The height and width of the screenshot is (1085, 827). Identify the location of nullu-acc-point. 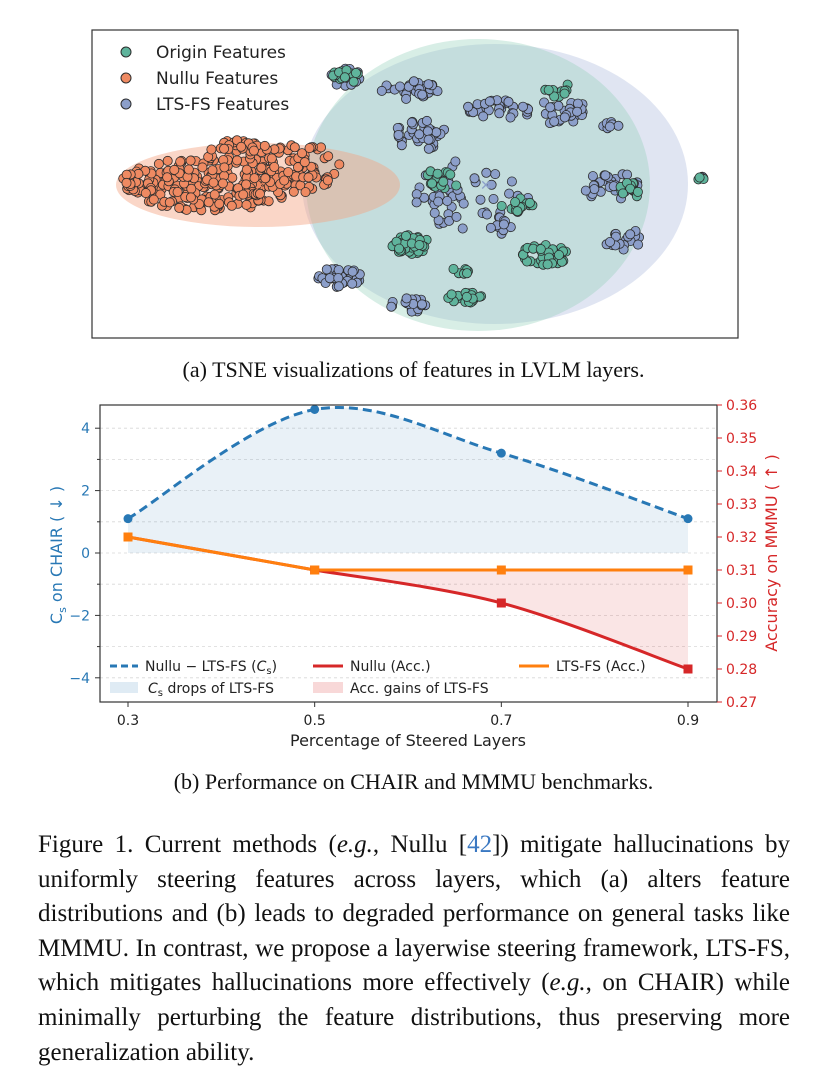
(501, 603).